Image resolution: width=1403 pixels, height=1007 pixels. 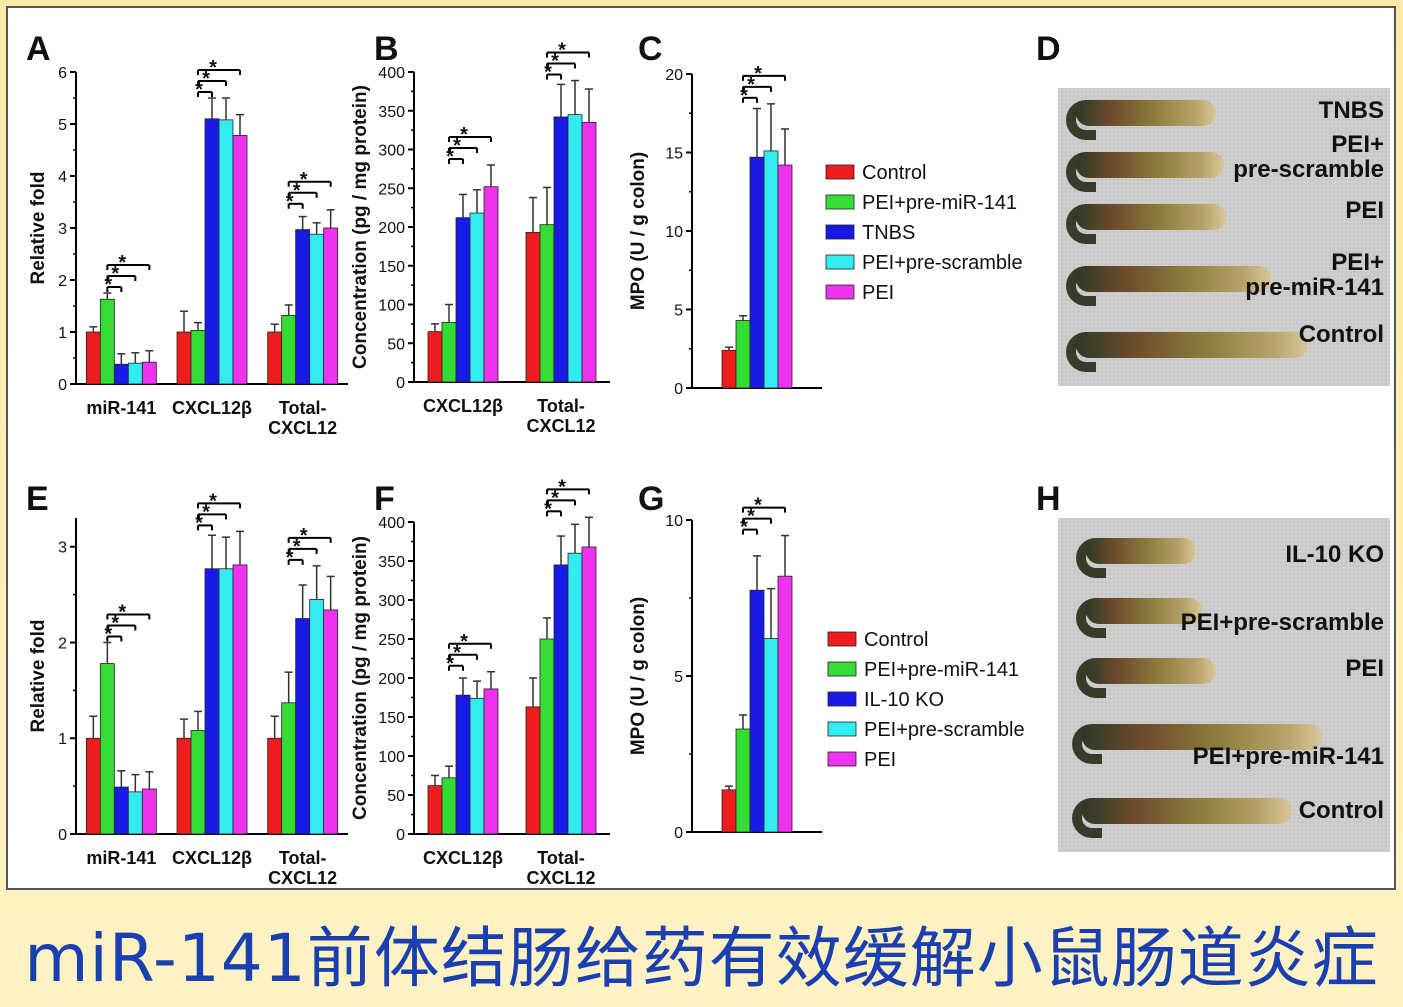 What do you see at coordinates (1048, 49) in the screenshot?
I see `panel-letter: D` at bounding box center [1048, 49].